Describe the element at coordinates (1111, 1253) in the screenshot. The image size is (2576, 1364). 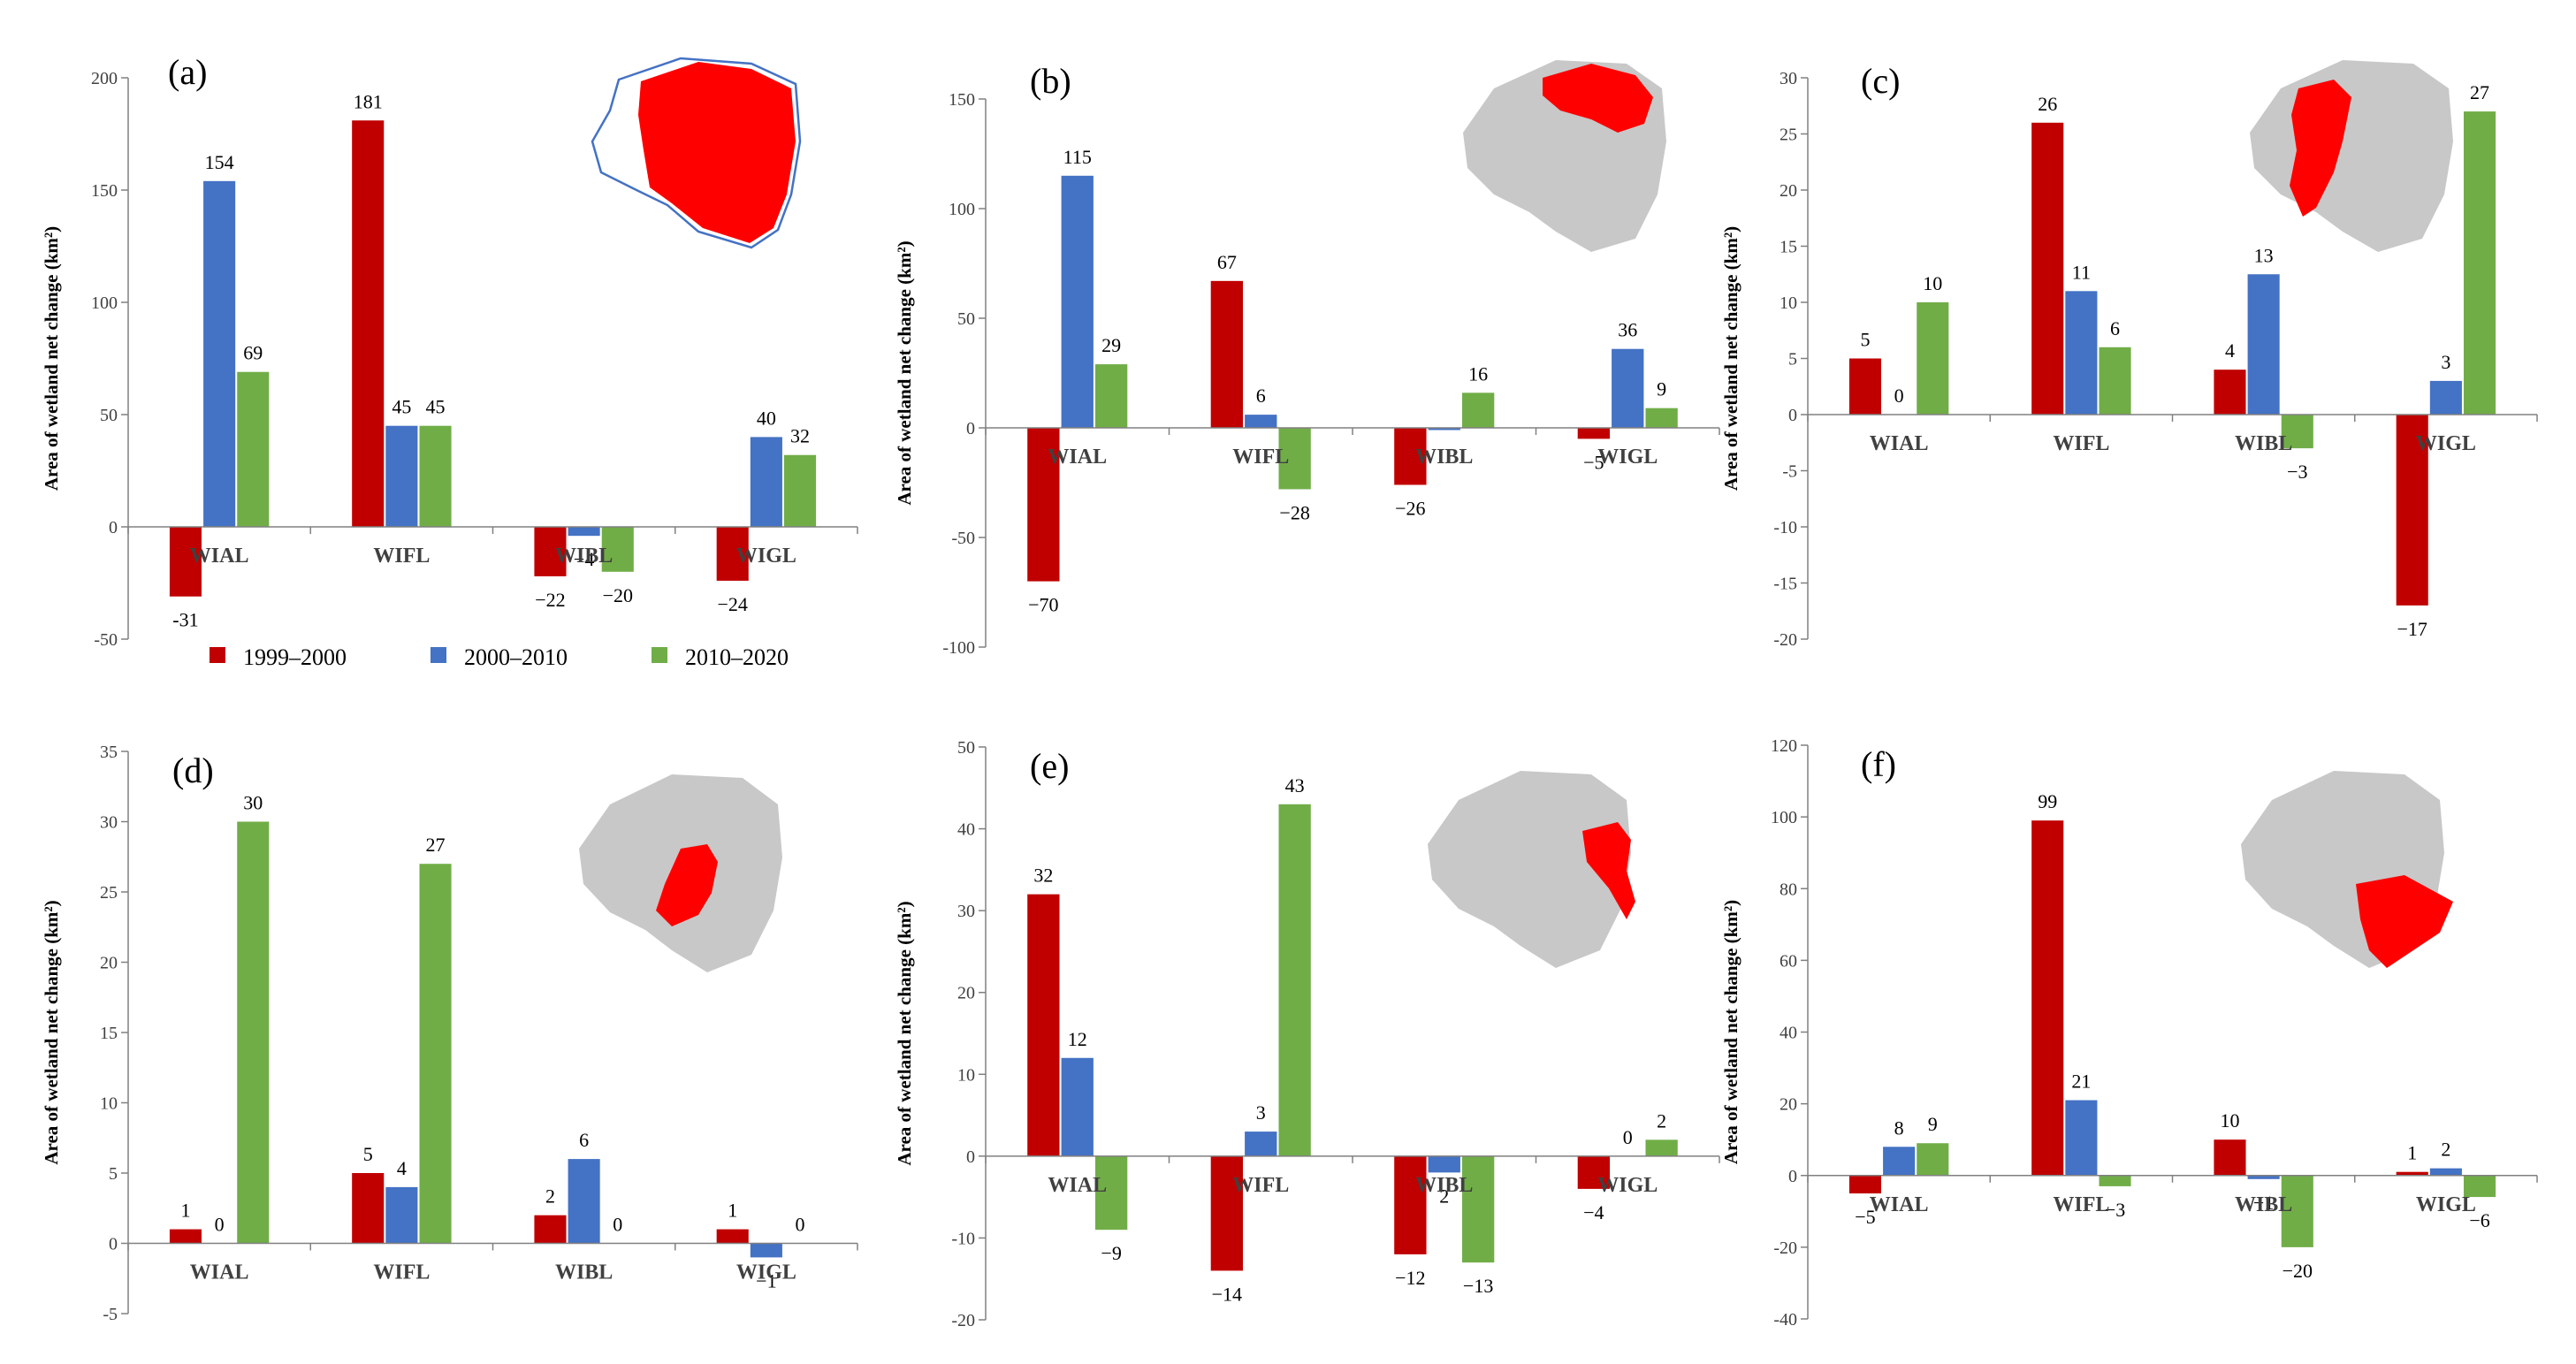
I see `data-label: −9` at that location.